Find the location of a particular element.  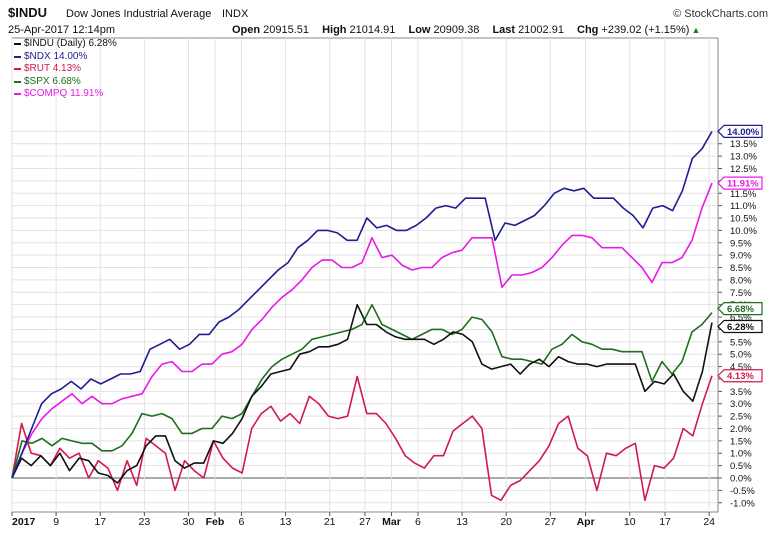

value-tag-label: 11.91% is located at coordinates (743, 184).